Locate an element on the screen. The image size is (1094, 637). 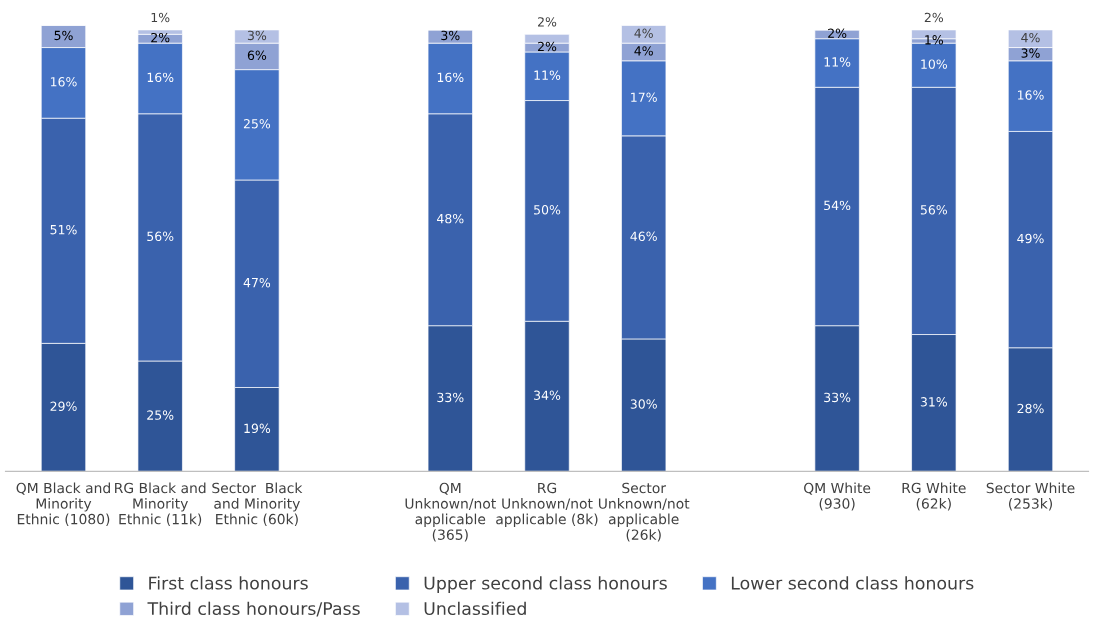
data-label: 10% is located at coordinates (934, 64).